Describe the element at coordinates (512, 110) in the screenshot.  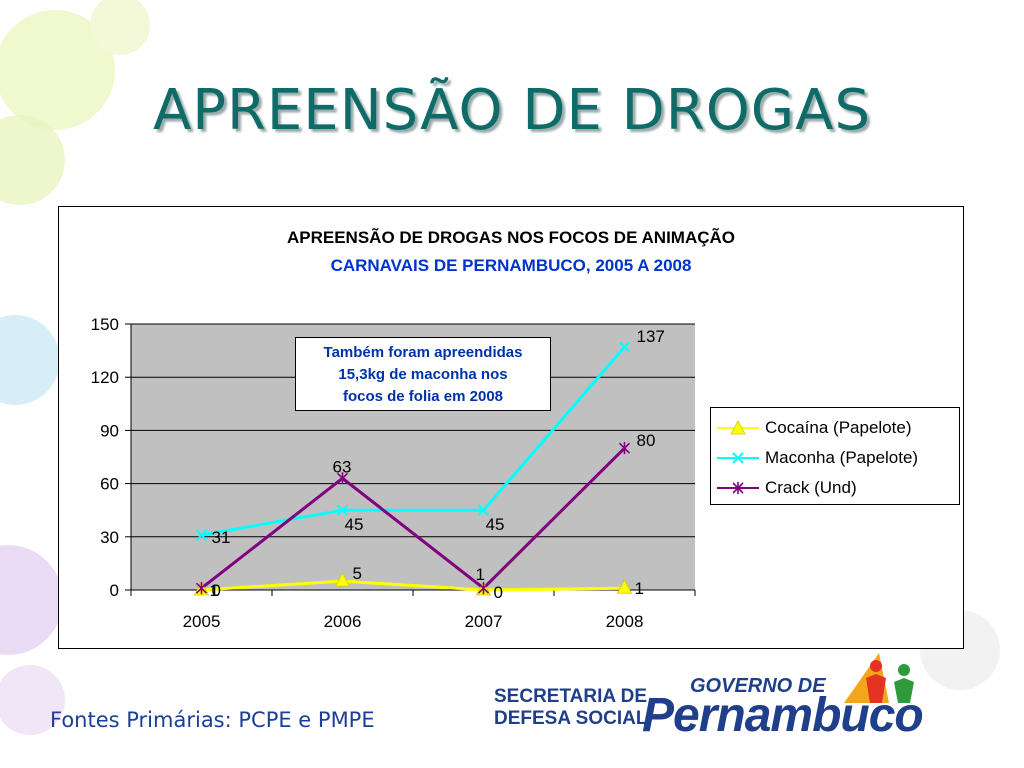
I see `slide-title: APREENSÃO DE DROGAS` at that location.